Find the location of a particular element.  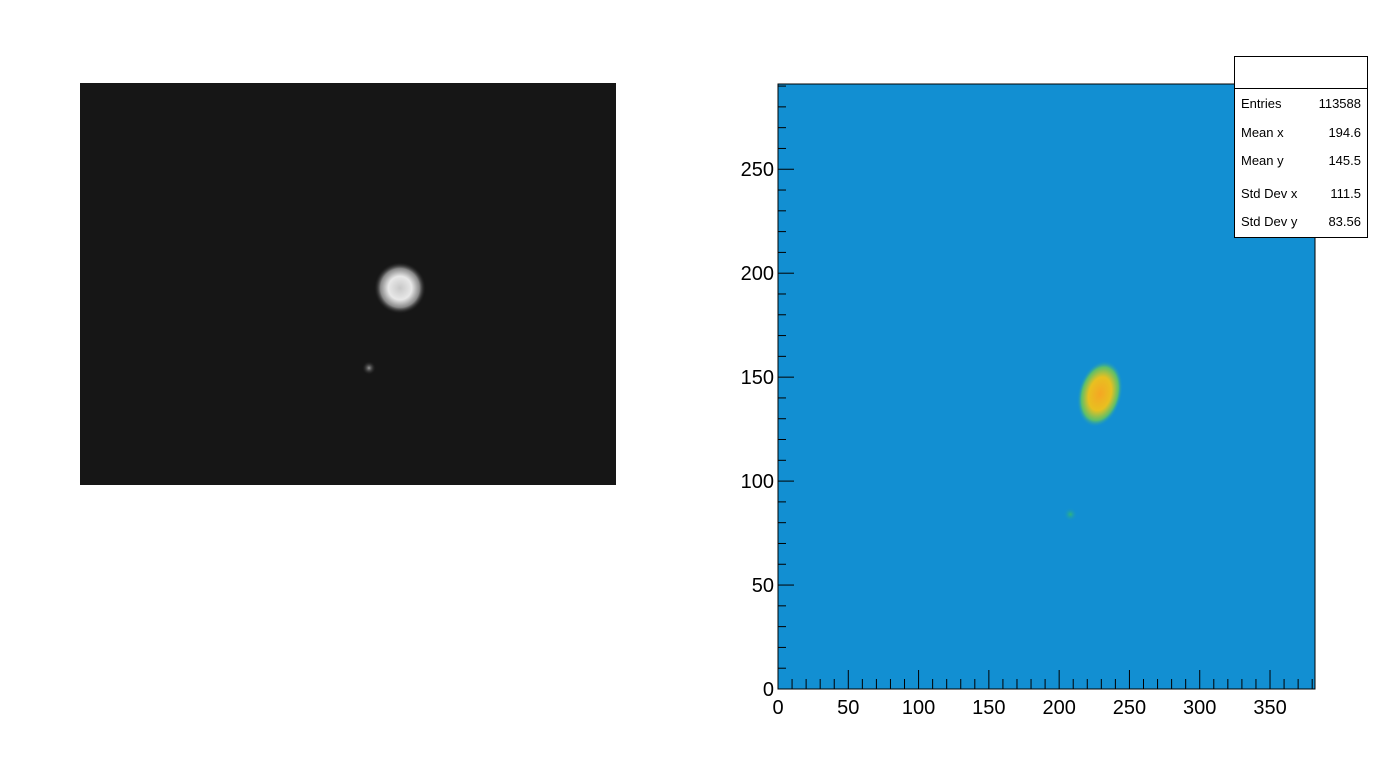

x-tick-label: 100 is located at coordinates (918, 708).